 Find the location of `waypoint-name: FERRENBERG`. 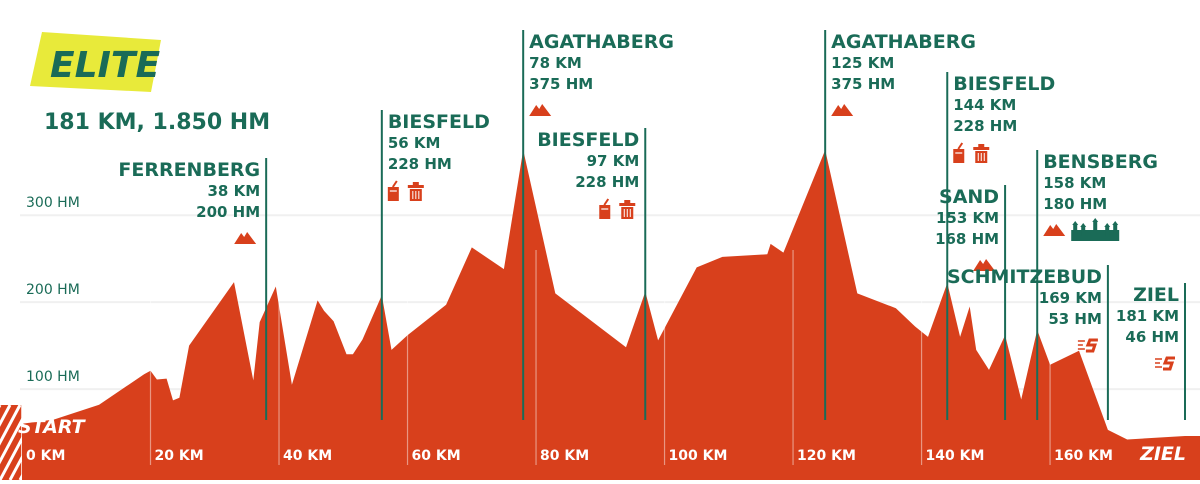

waypoint-name: FERRENBERG is located at coordinates (189, 170).